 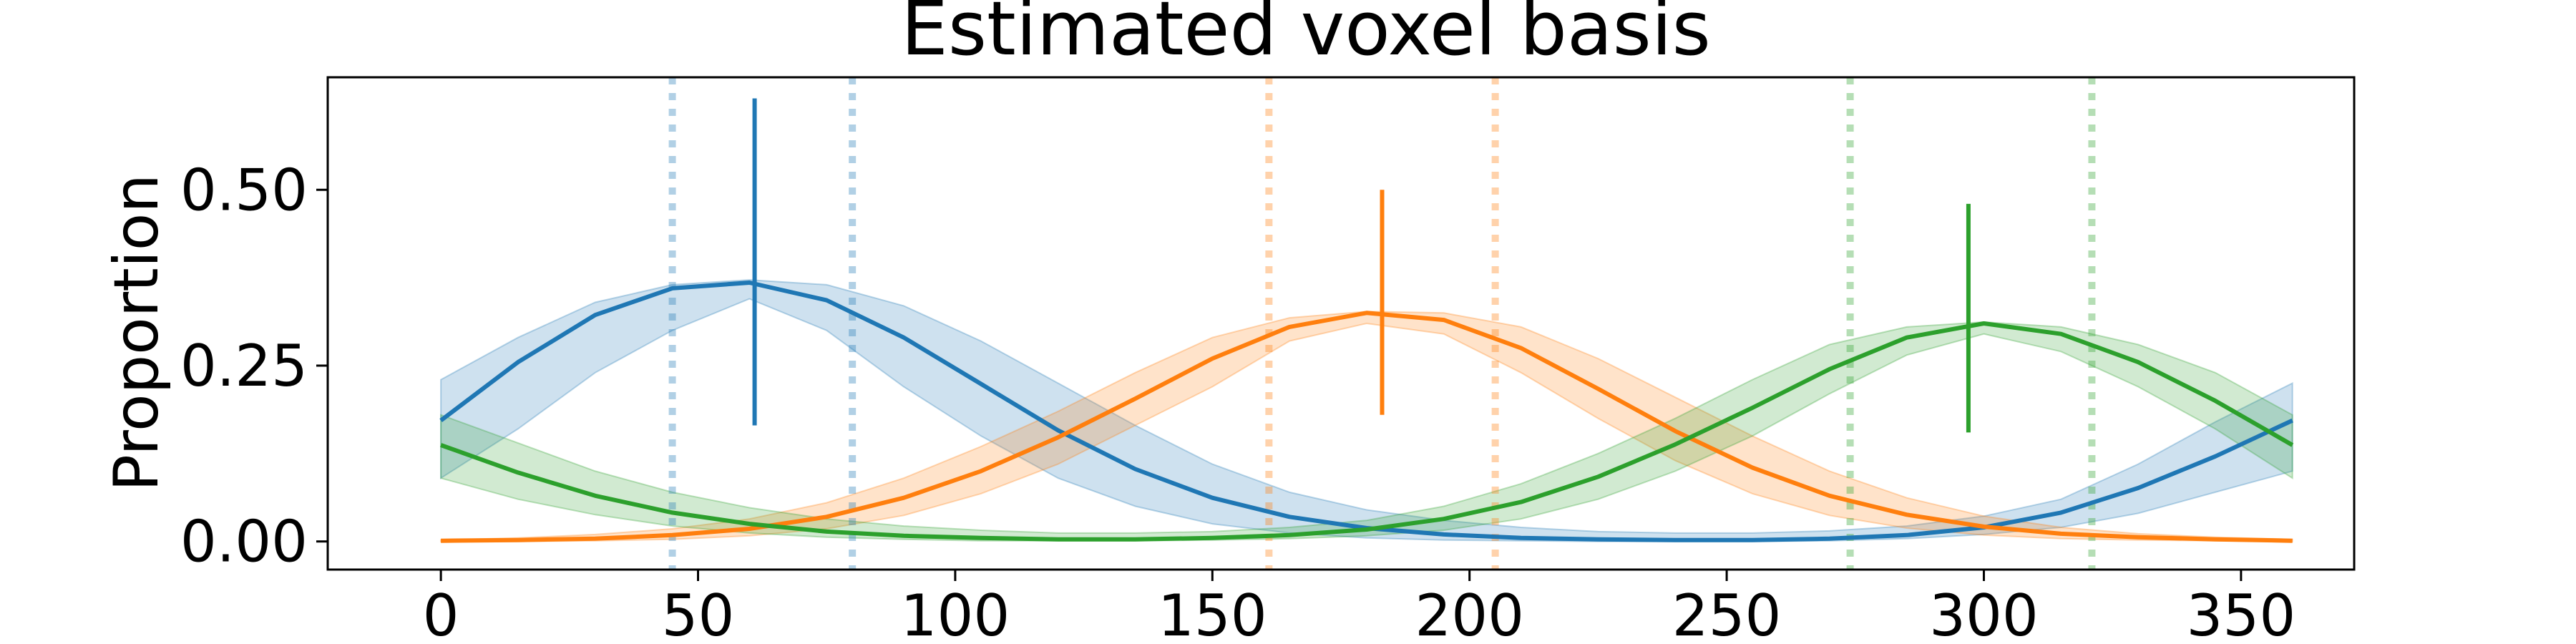 What do you see at coordinates (1212, 613) in the screenshot?
I see `x-tick-label: 150` at bounding box center [1212, 613].